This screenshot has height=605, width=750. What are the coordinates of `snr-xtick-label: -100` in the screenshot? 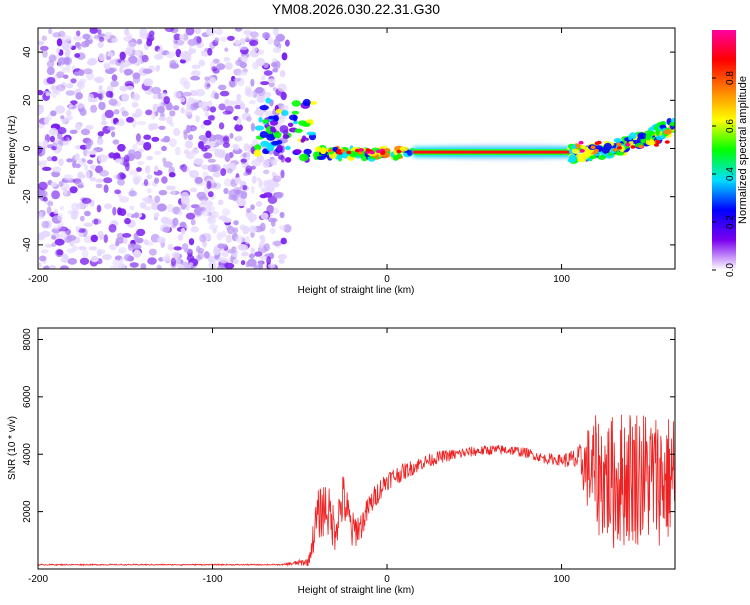 It's located at (213, 579).